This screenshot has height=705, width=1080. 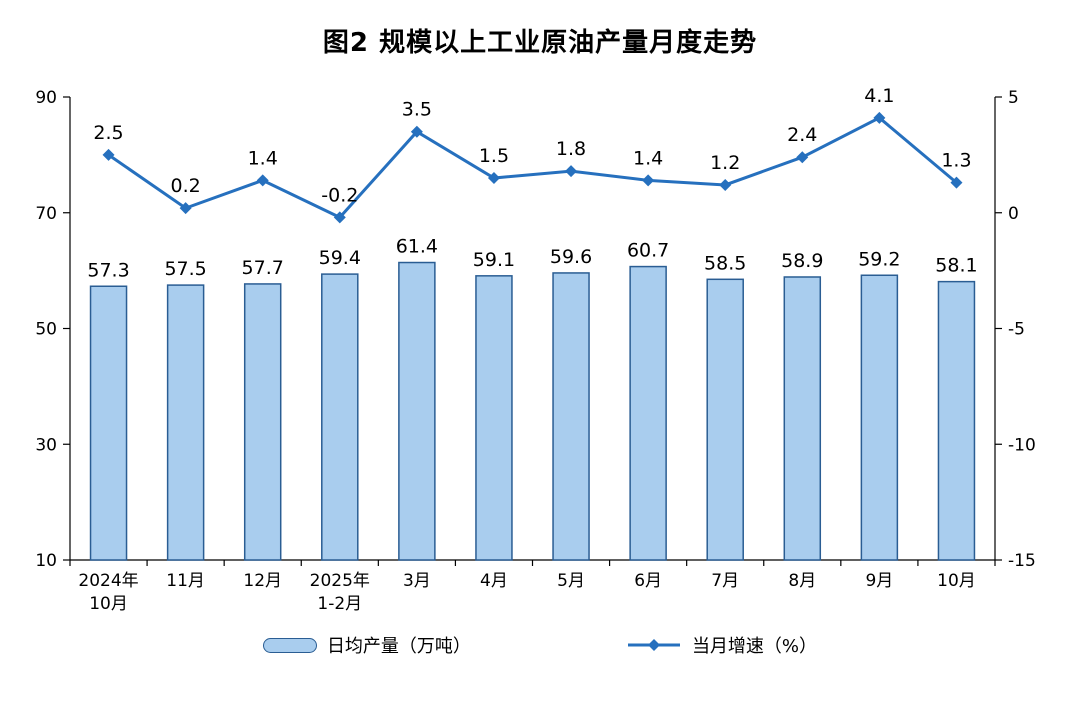 I want to click on category-label: 1-2月, so click(x=339, y=604).